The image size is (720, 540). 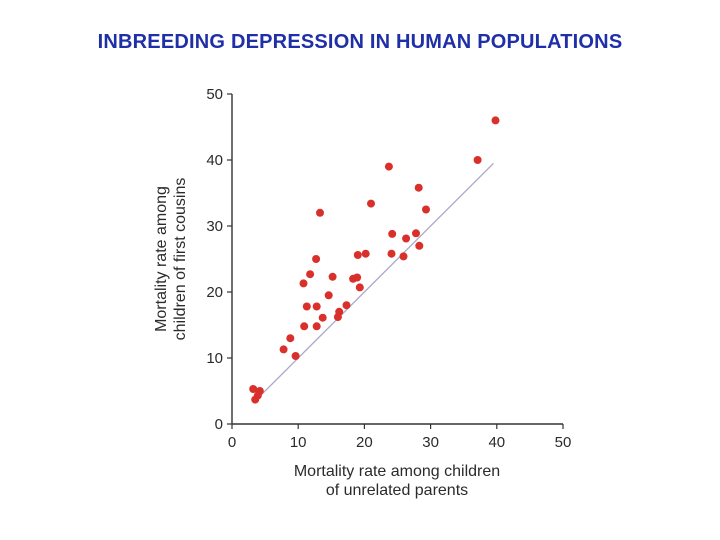 What do you see at coordinates (214, 94) in the screenshot?
I see `y-tick-label: 50` at bounding box center [214, 94].